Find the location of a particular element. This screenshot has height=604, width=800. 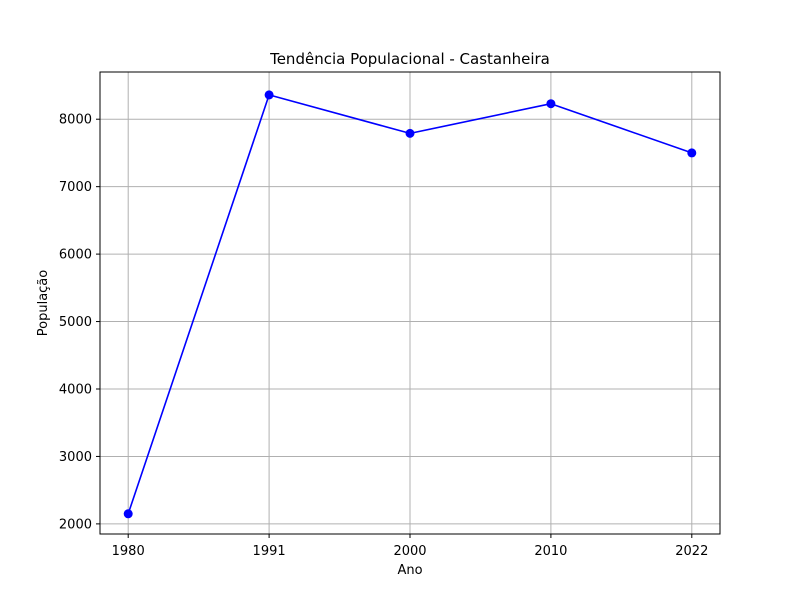

y-tick-label: 5000 is located at coordinates (75, 322).